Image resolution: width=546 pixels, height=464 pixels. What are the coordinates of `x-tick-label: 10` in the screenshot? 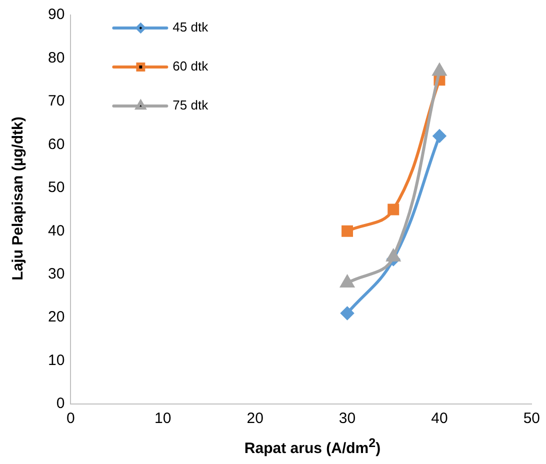 It's located at (163, 419).